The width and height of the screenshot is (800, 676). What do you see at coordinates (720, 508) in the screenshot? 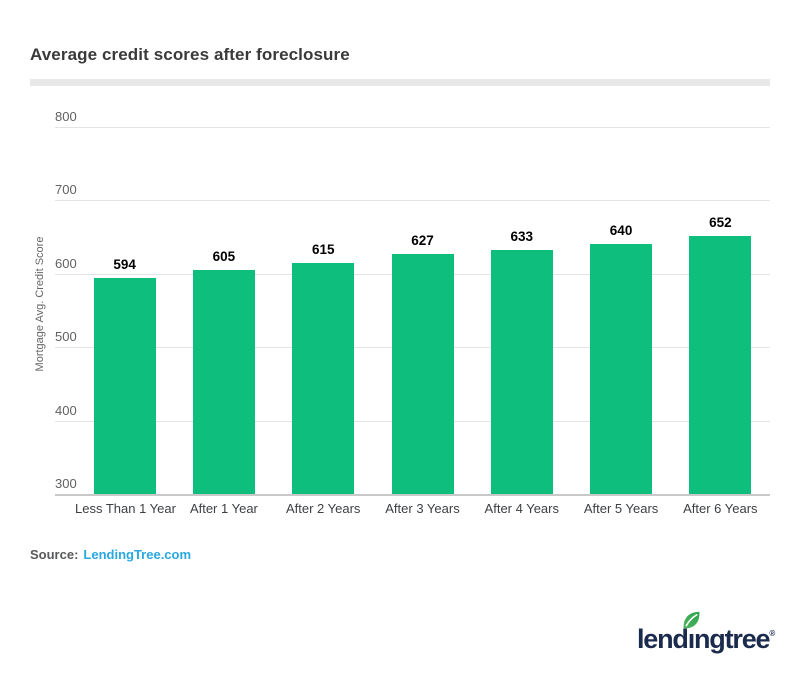
I see `x-tick-label: After 6 Years` at bounding box center [720, 508].